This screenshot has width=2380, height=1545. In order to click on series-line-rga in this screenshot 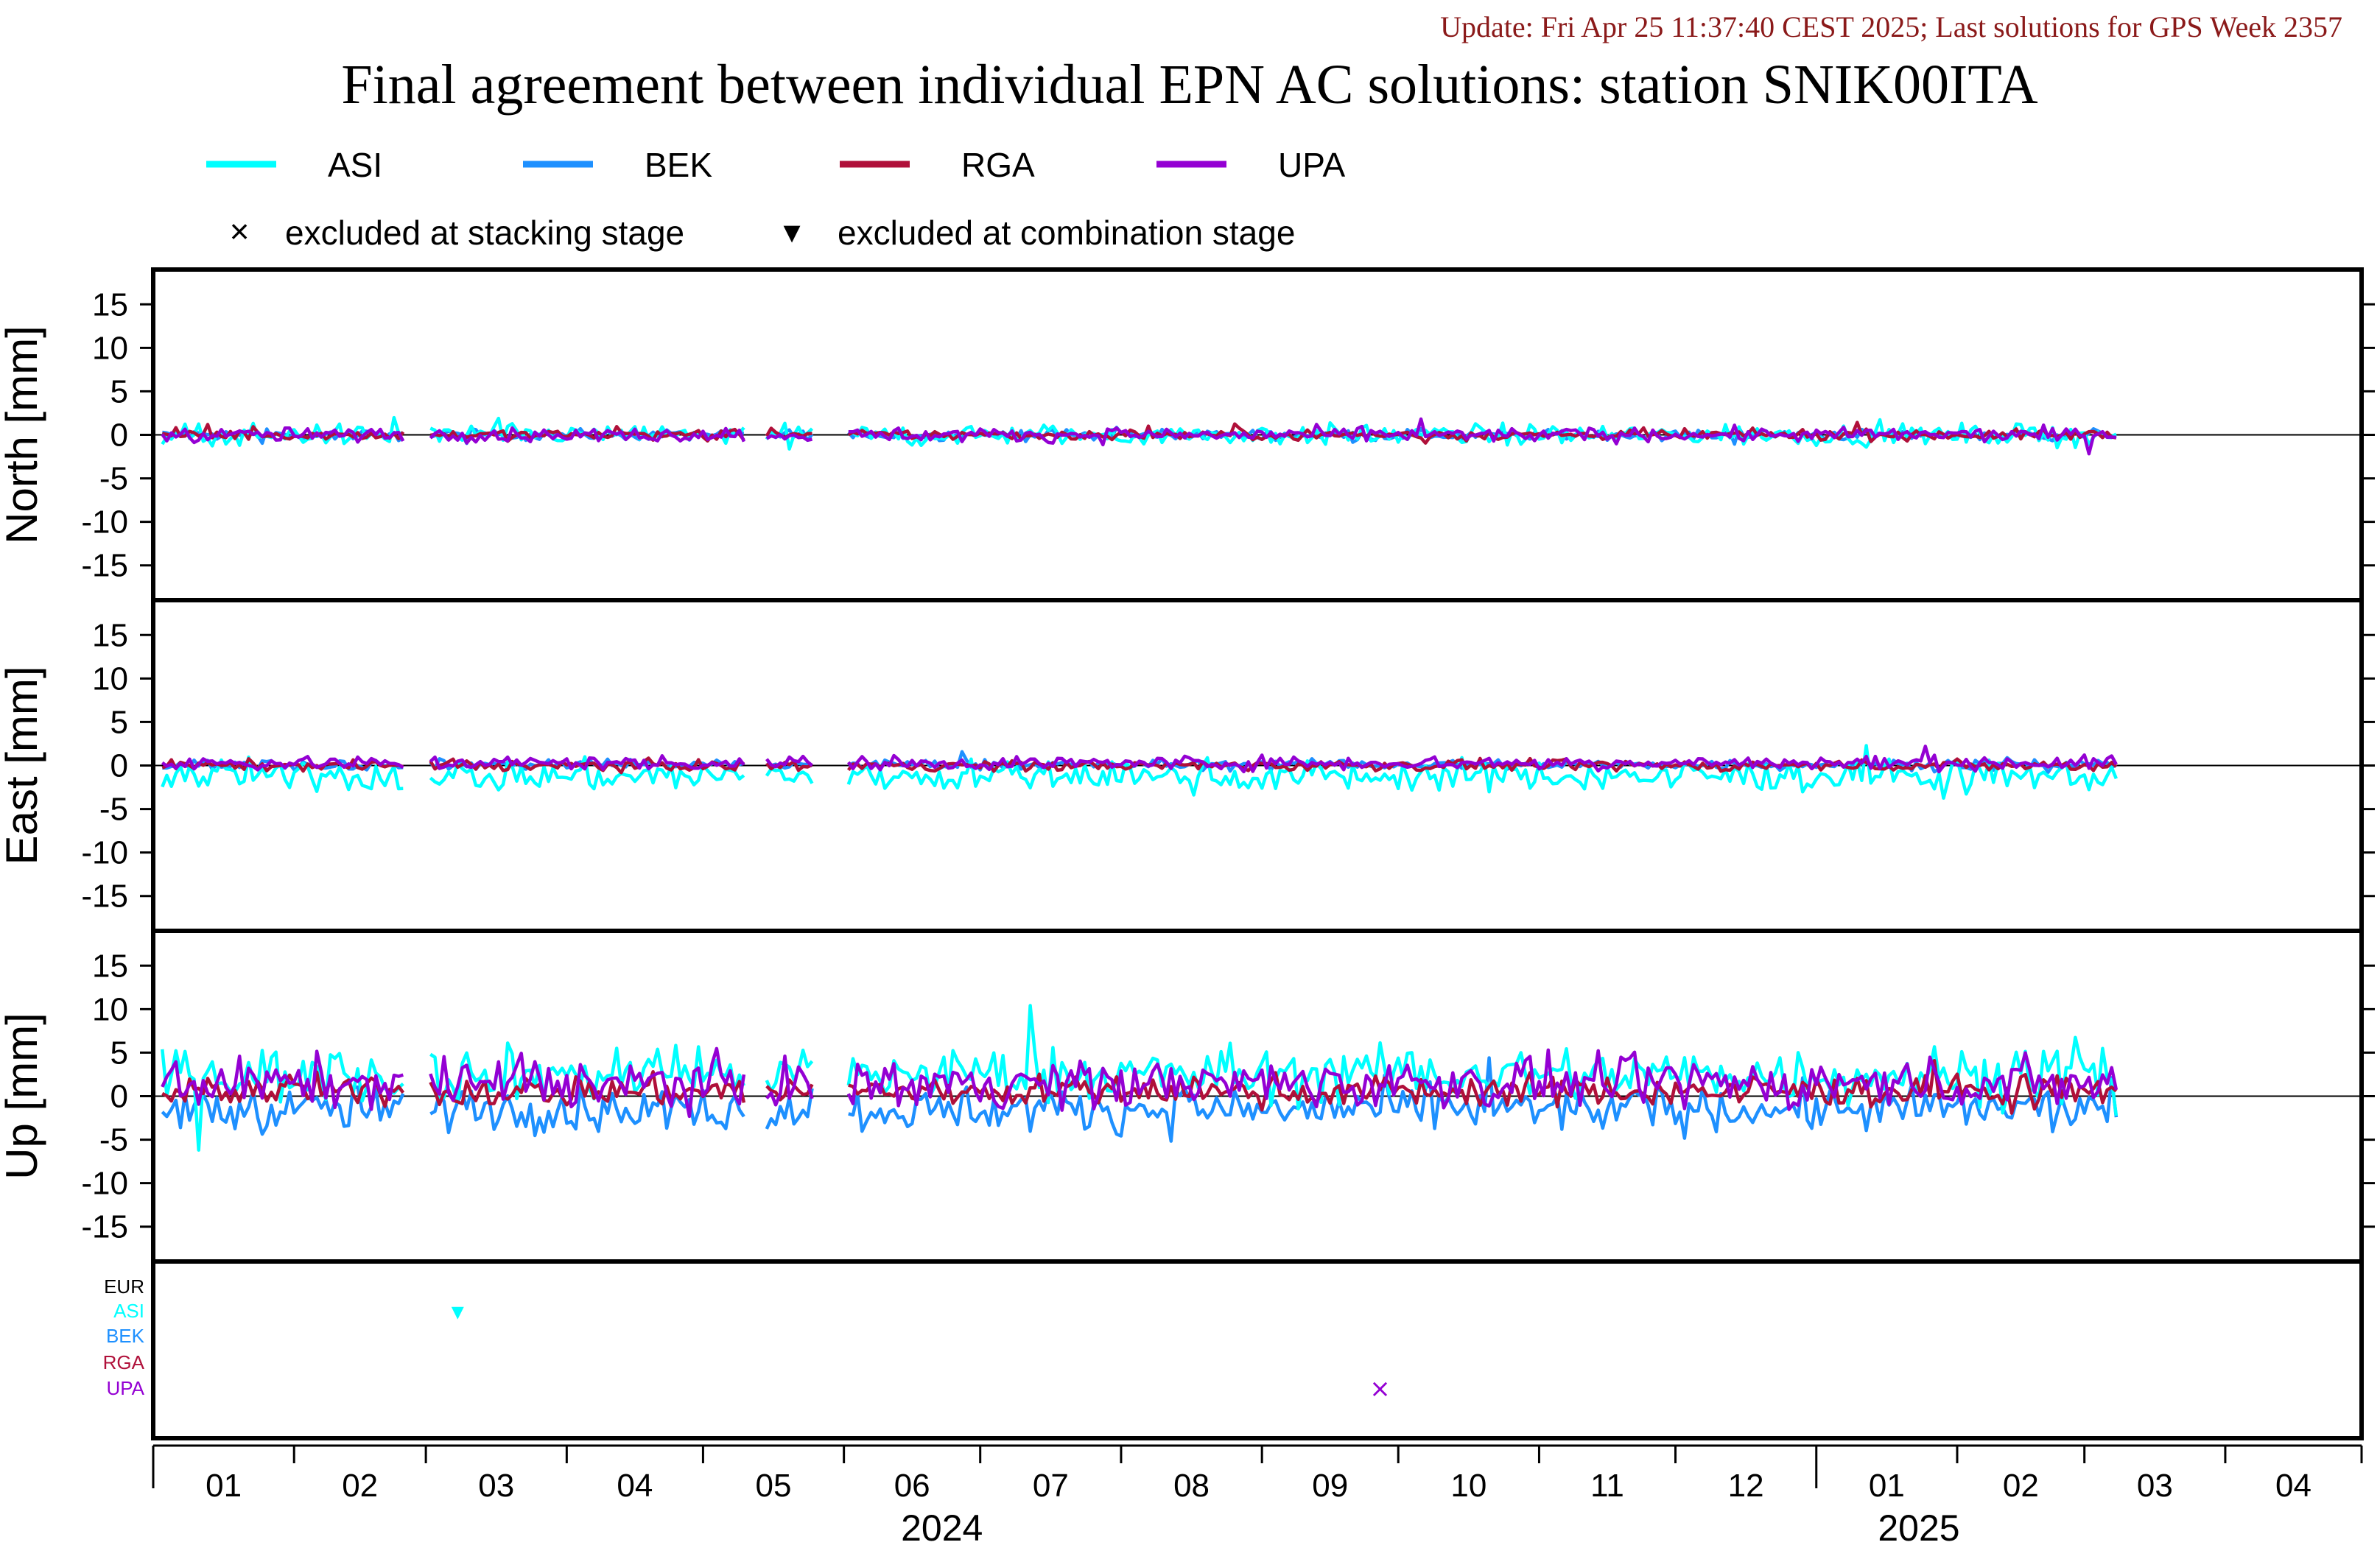, I will do `click(1139, 1087)`.